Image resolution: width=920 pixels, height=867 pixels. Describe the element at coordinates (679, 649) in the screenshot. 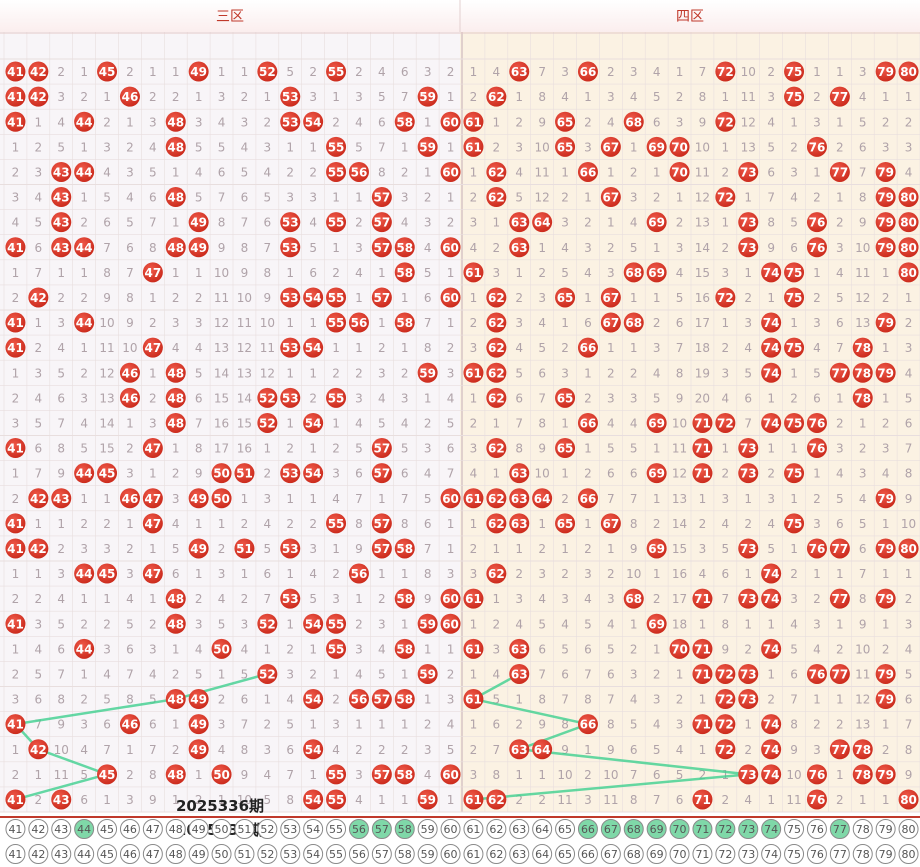

I see `svg-text: 70` at that location.